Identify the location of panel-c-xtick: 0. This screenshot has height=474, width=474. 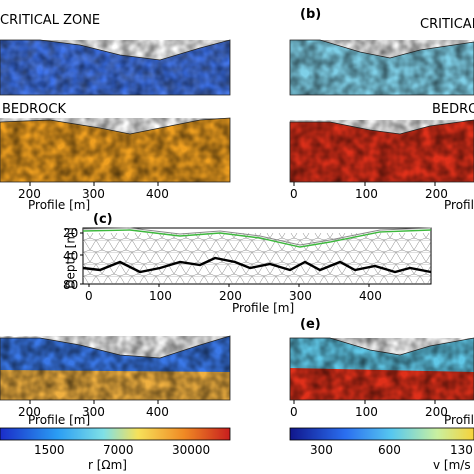
(89, 296).